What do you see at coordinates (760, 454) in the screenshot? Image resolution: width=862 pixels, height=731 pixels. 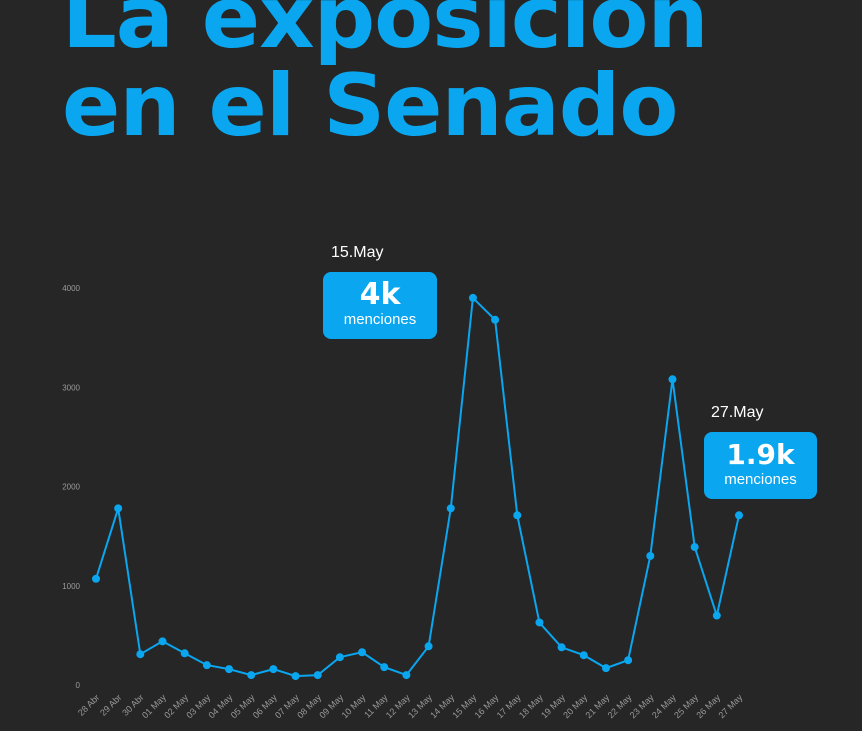 I see `annotation-value-may27: 1.9k` at bounding box center [760, 454].